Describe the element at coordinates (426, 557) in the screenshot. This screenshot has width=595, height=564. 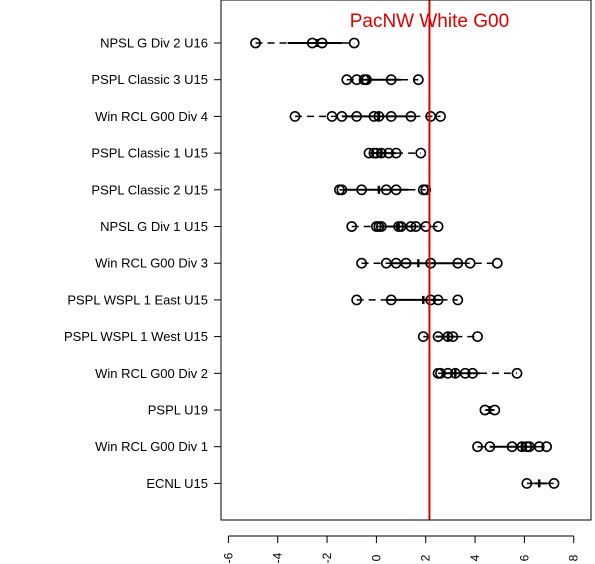
I see `x-tick-label: 2` at that location.